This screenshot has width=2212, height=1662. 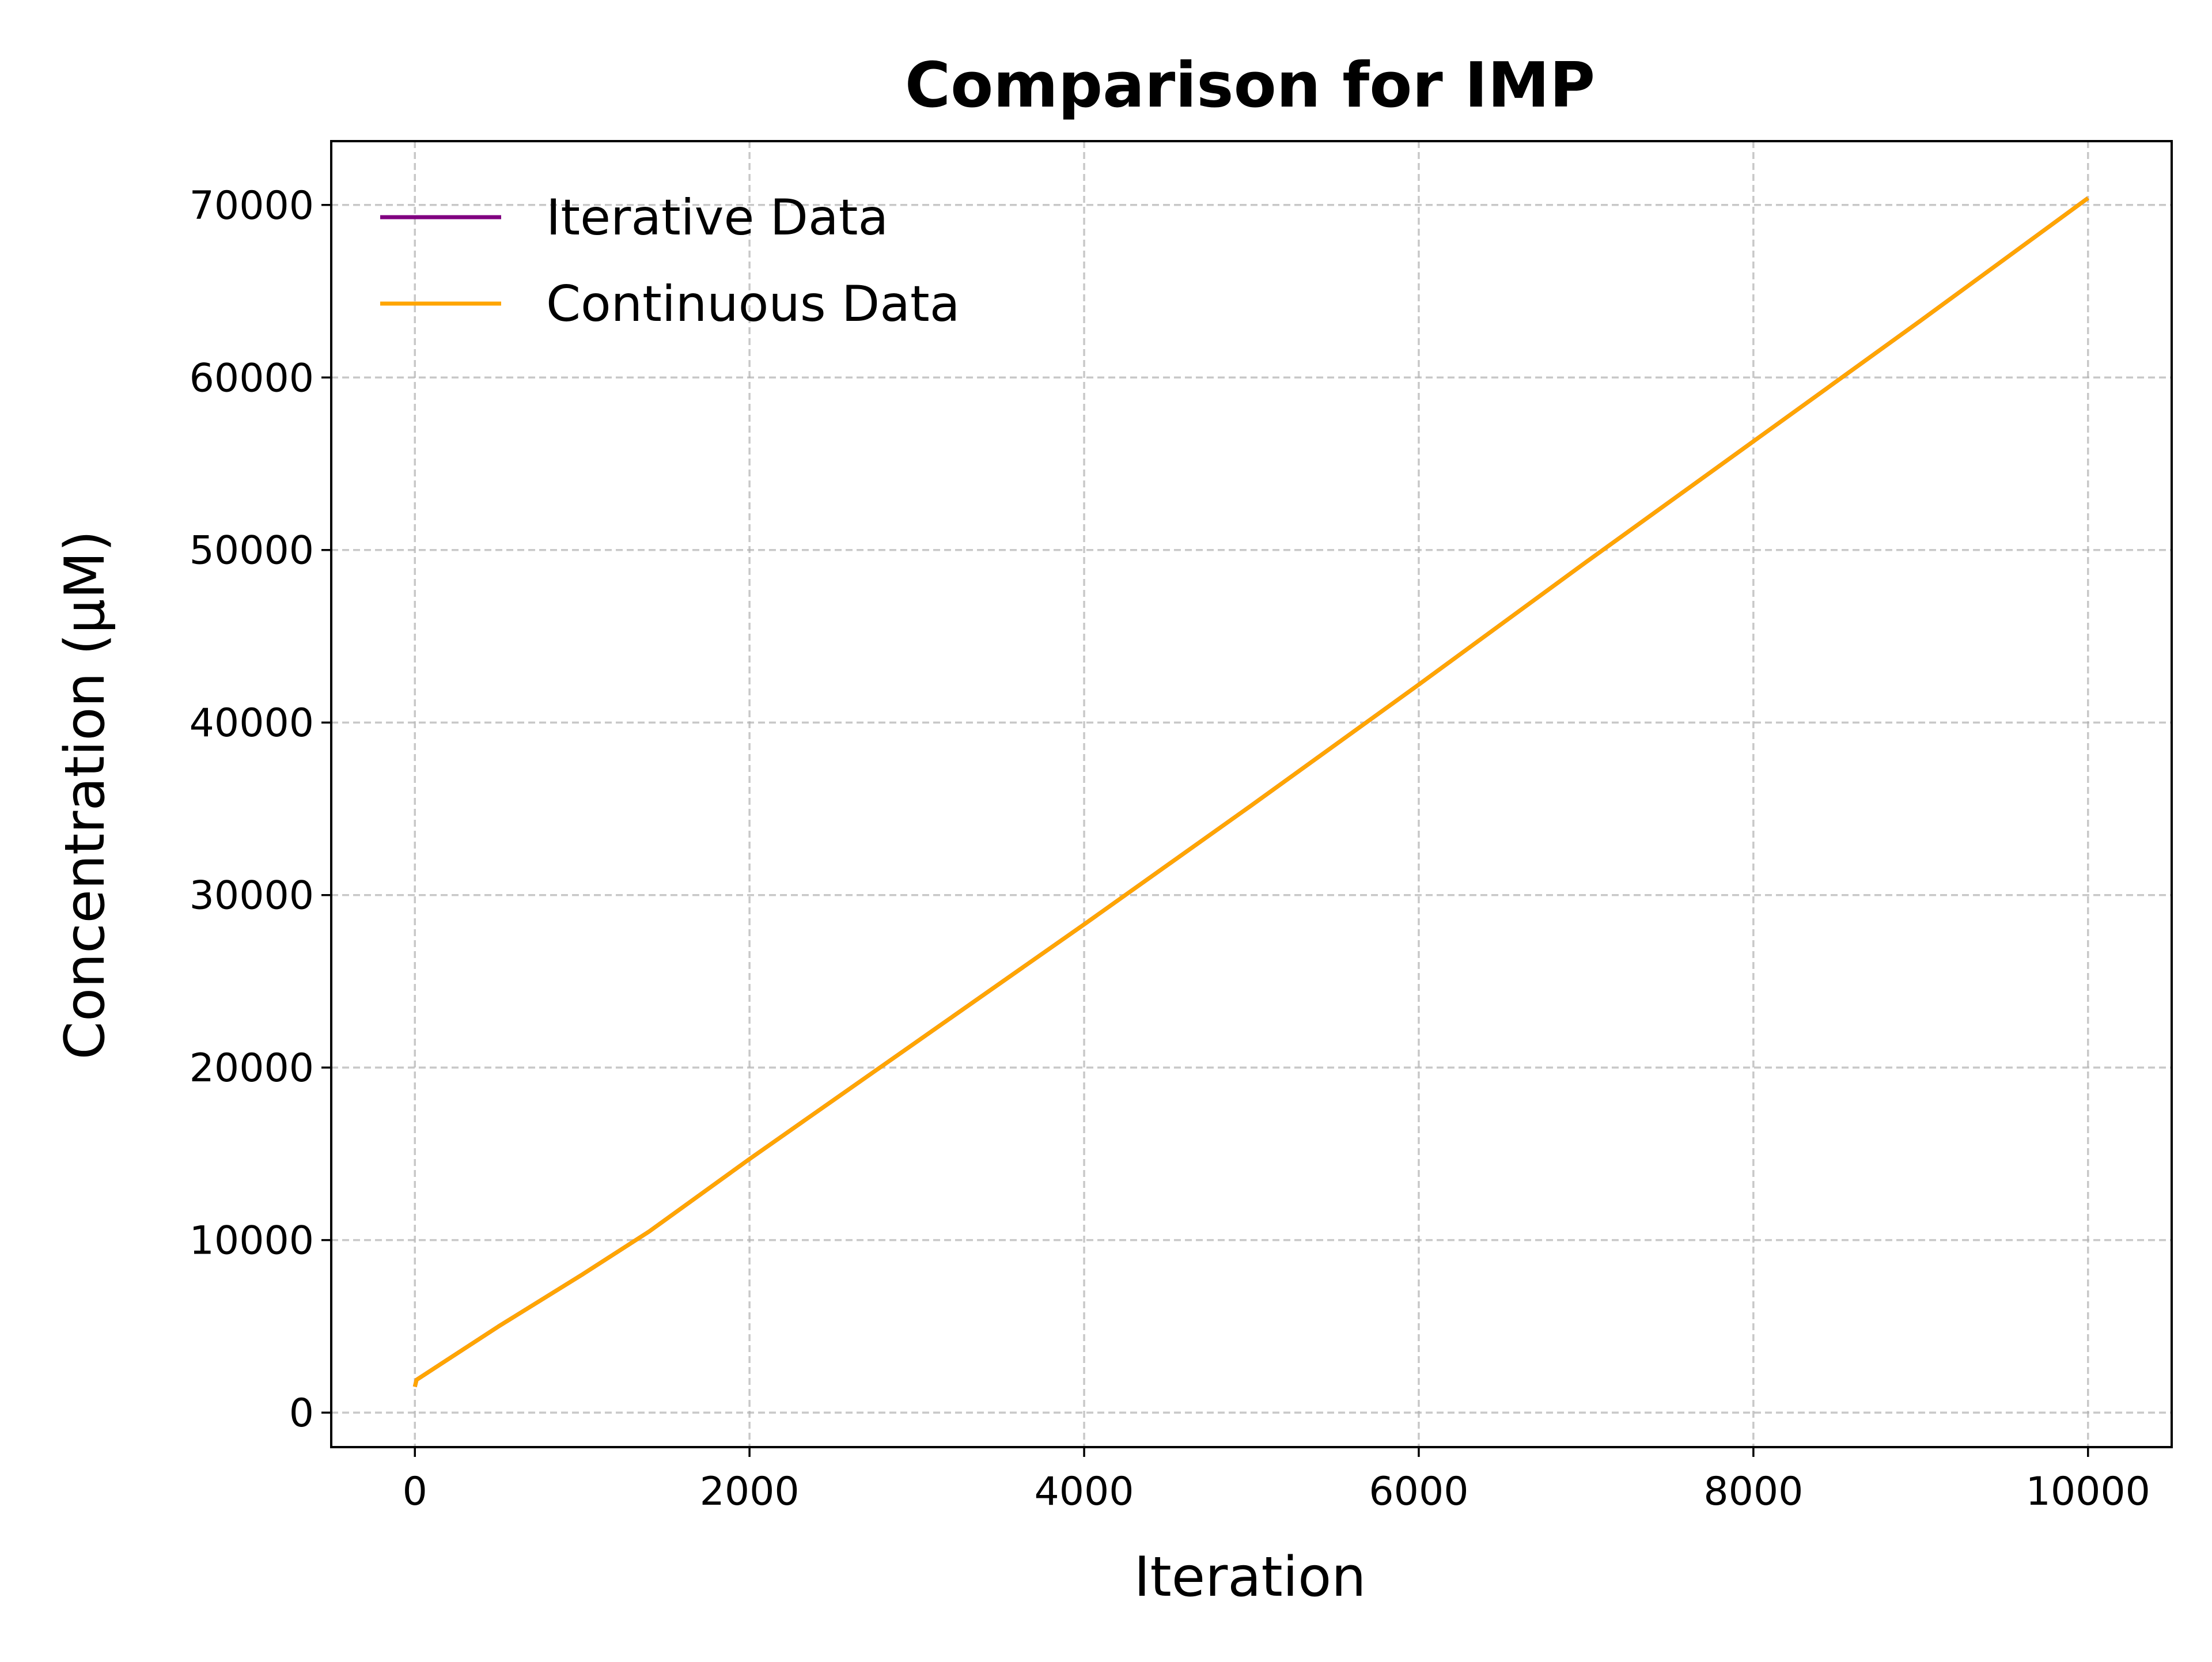 What do you see at coordinates (252, 551) in the screenshot?
I see `y-tick-label: 50000` at bounding box center [252, 551].